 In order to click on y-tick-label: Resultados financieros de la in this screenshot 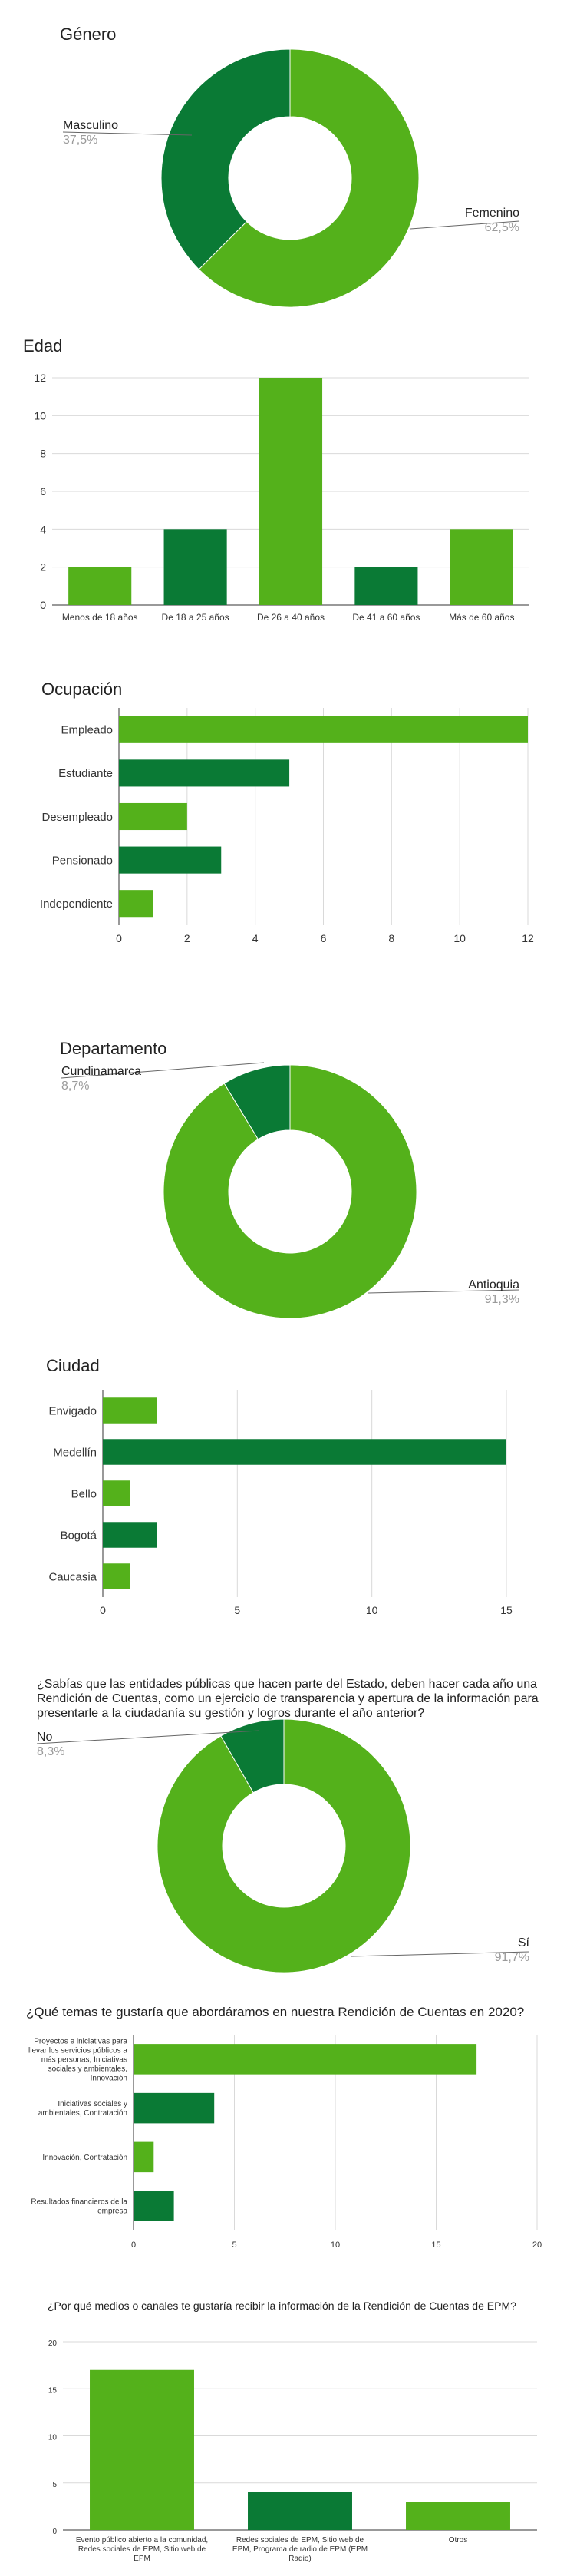, I will do `click(79, 2202)`.